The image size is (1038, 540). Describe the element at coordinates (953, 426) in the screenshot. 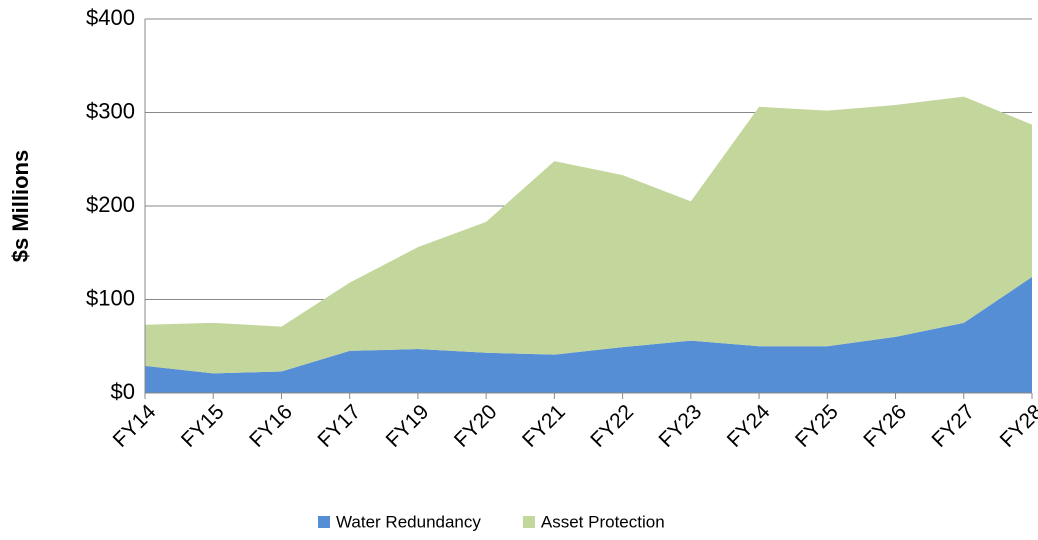

I see `x-tick-label: FY27` at that location.